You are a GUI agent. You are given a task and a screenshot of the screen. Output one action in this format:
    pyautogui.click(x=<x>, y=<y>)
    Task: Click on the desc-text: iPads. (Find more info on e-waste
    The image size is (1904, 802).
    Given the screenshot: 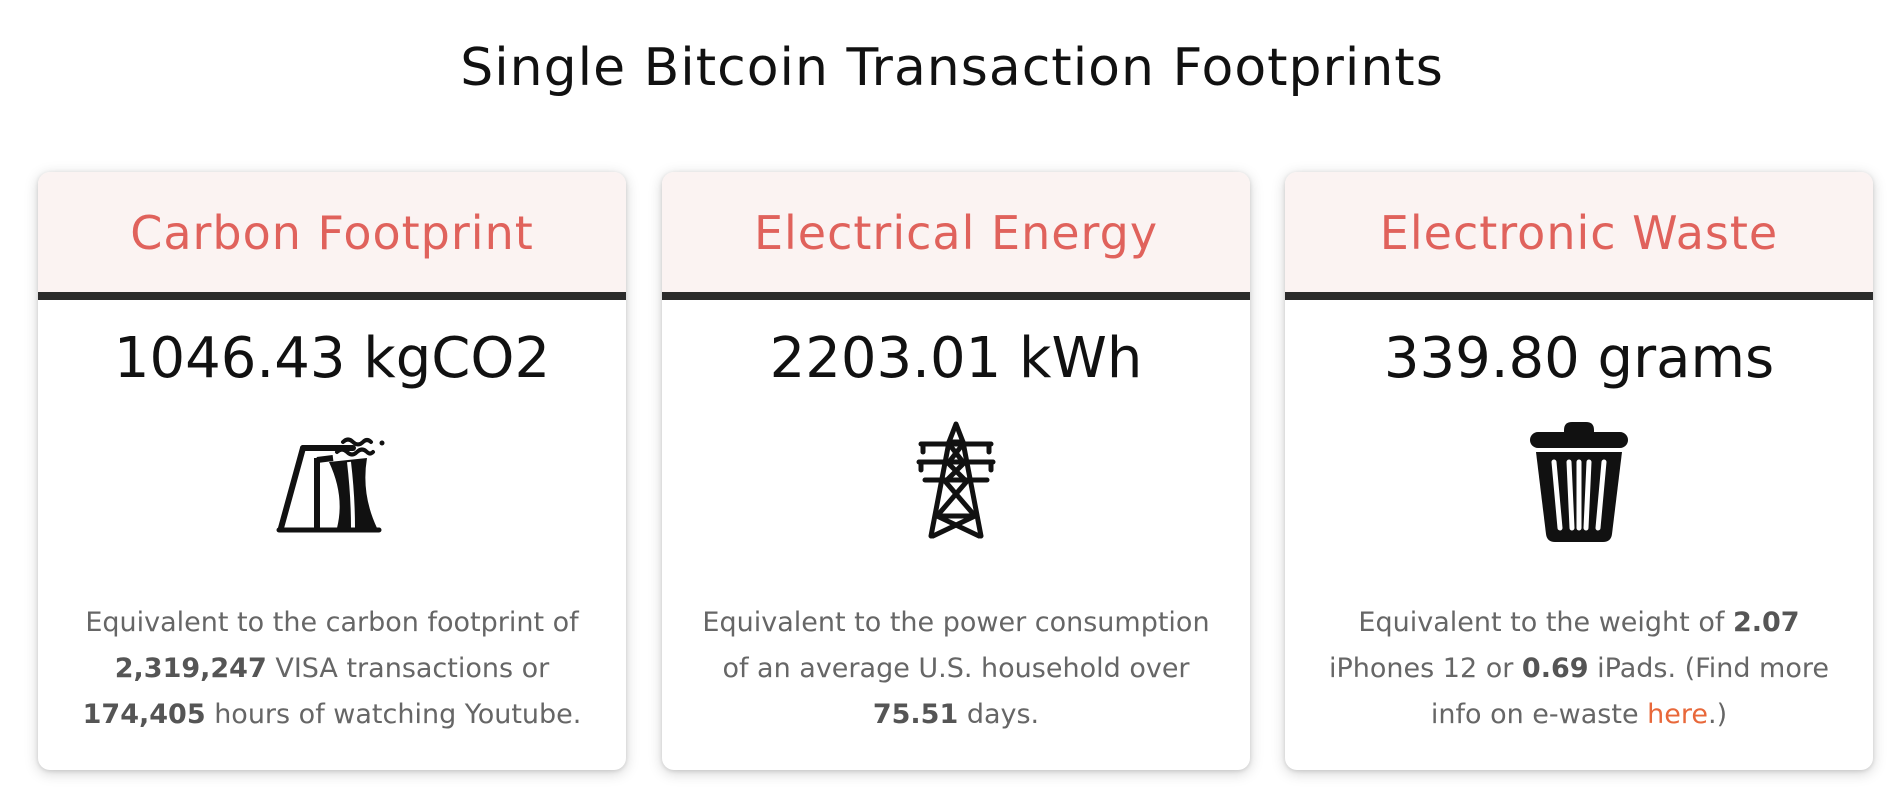 What is the action you would take?
    pyautogui.click(x=1629, y=691)
    